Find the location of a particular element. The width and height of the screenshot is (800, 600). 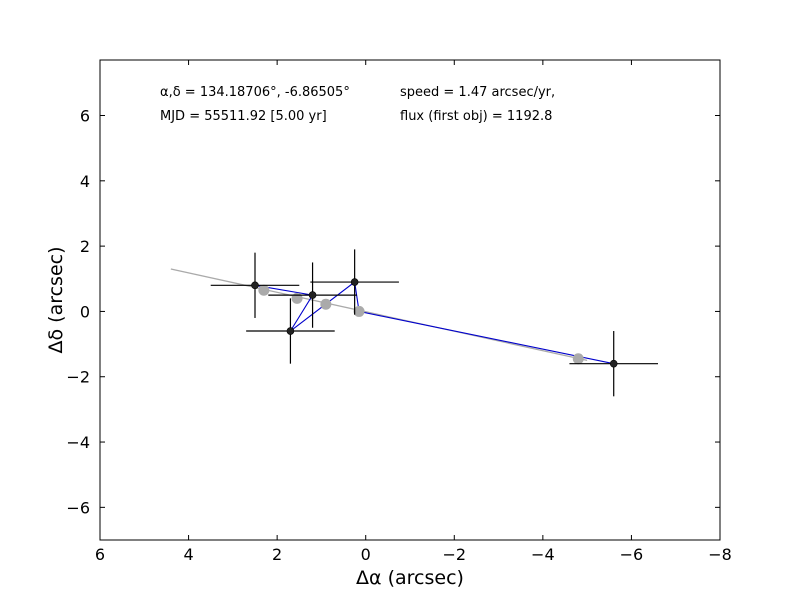

x-tick-label: −4 is located at coordinates (543, 554).